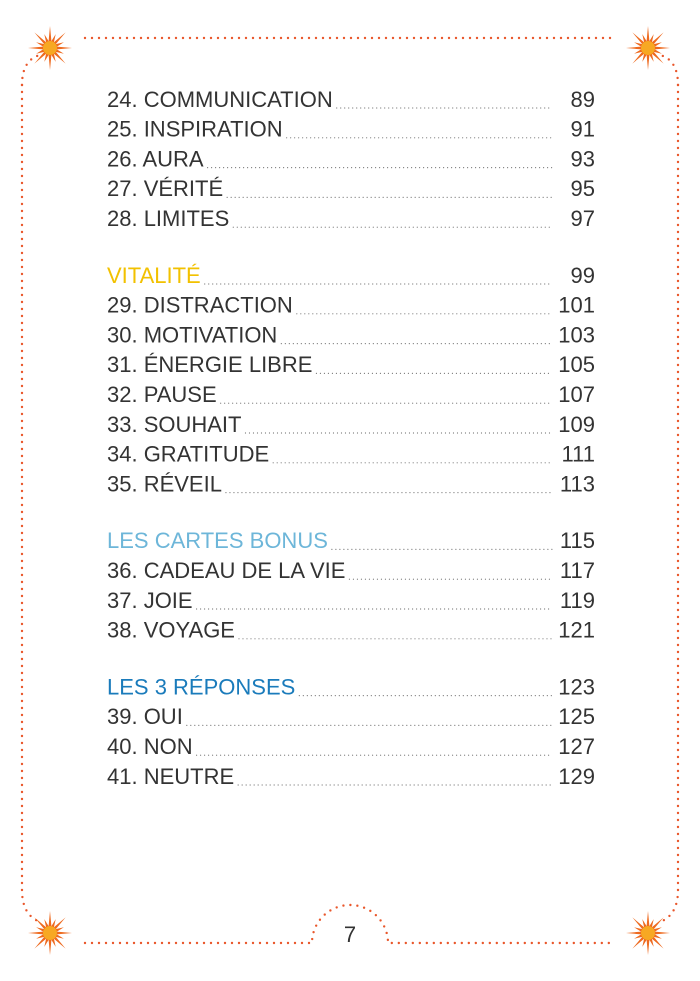  I want to click on page-ref: 89, so click(583, 99).